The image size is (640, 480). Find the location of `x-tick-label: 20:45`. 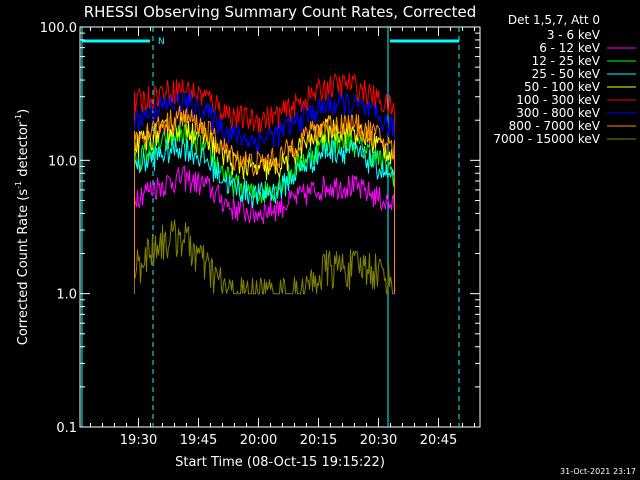

x-tick-label: 20:45 is located at coordinates (438, 440).